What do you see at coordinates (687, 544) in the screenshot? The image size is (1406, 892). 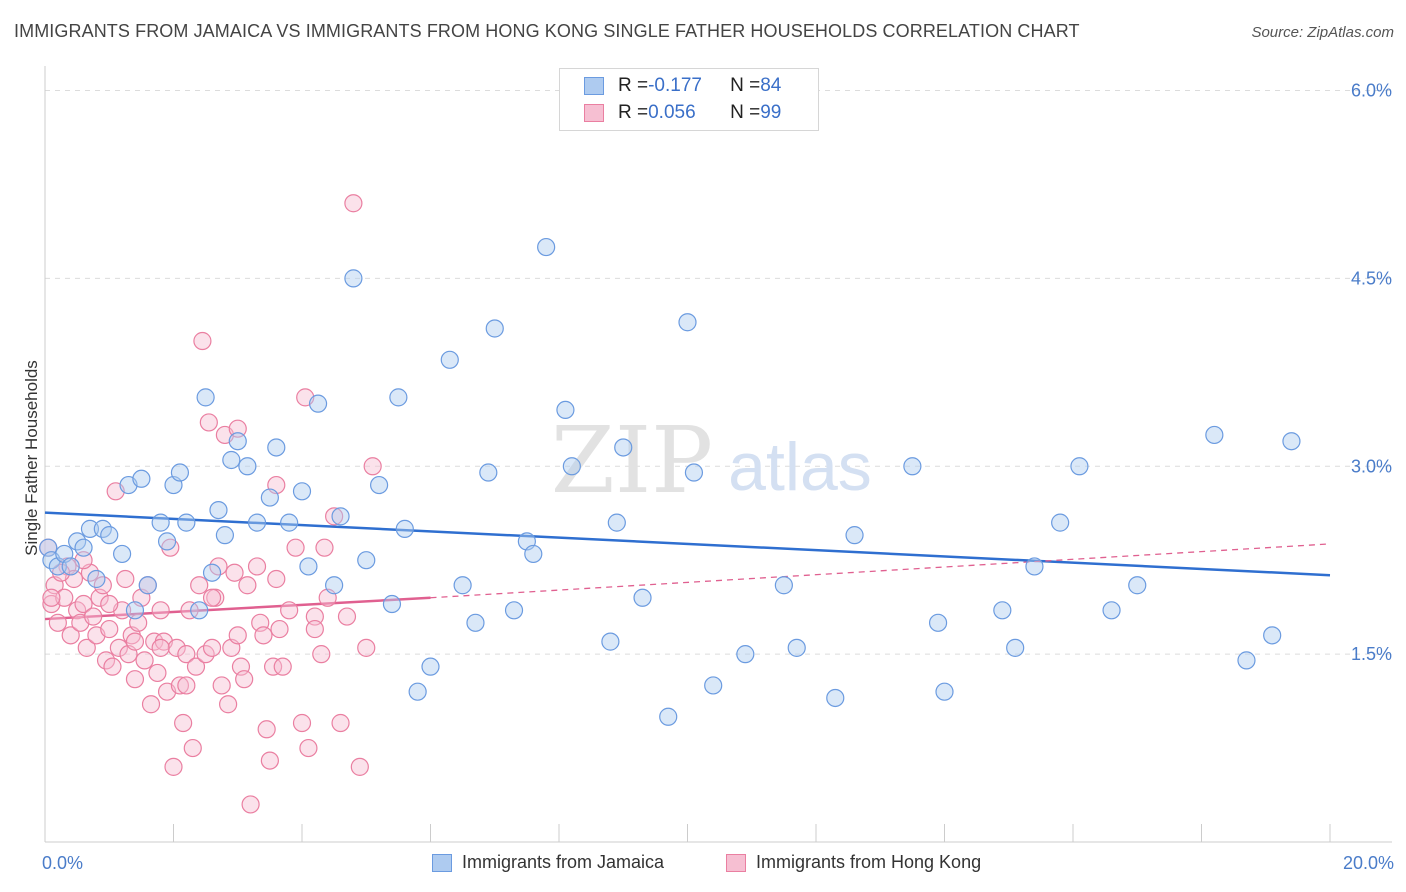 I see `jamaica-trend-line` at bounding box center [687, 544].